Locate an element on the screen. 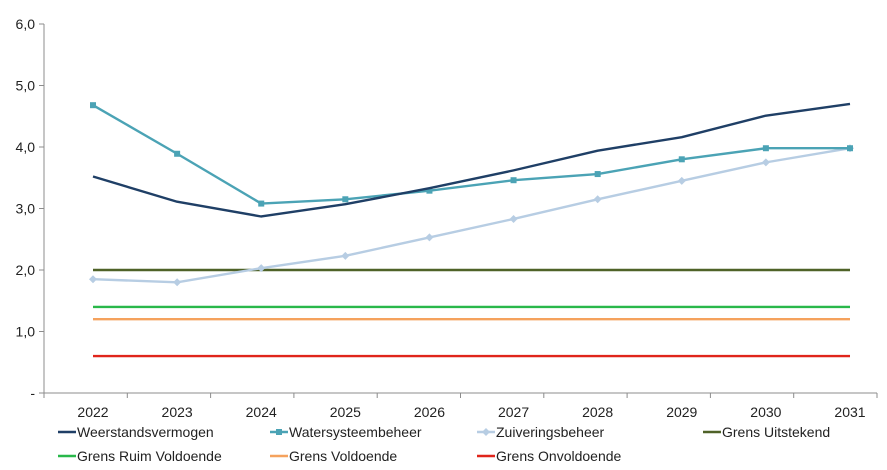 This screenshot has width=887, height=470. x-tick-label: 2029 is located at coordinates (681, 412).